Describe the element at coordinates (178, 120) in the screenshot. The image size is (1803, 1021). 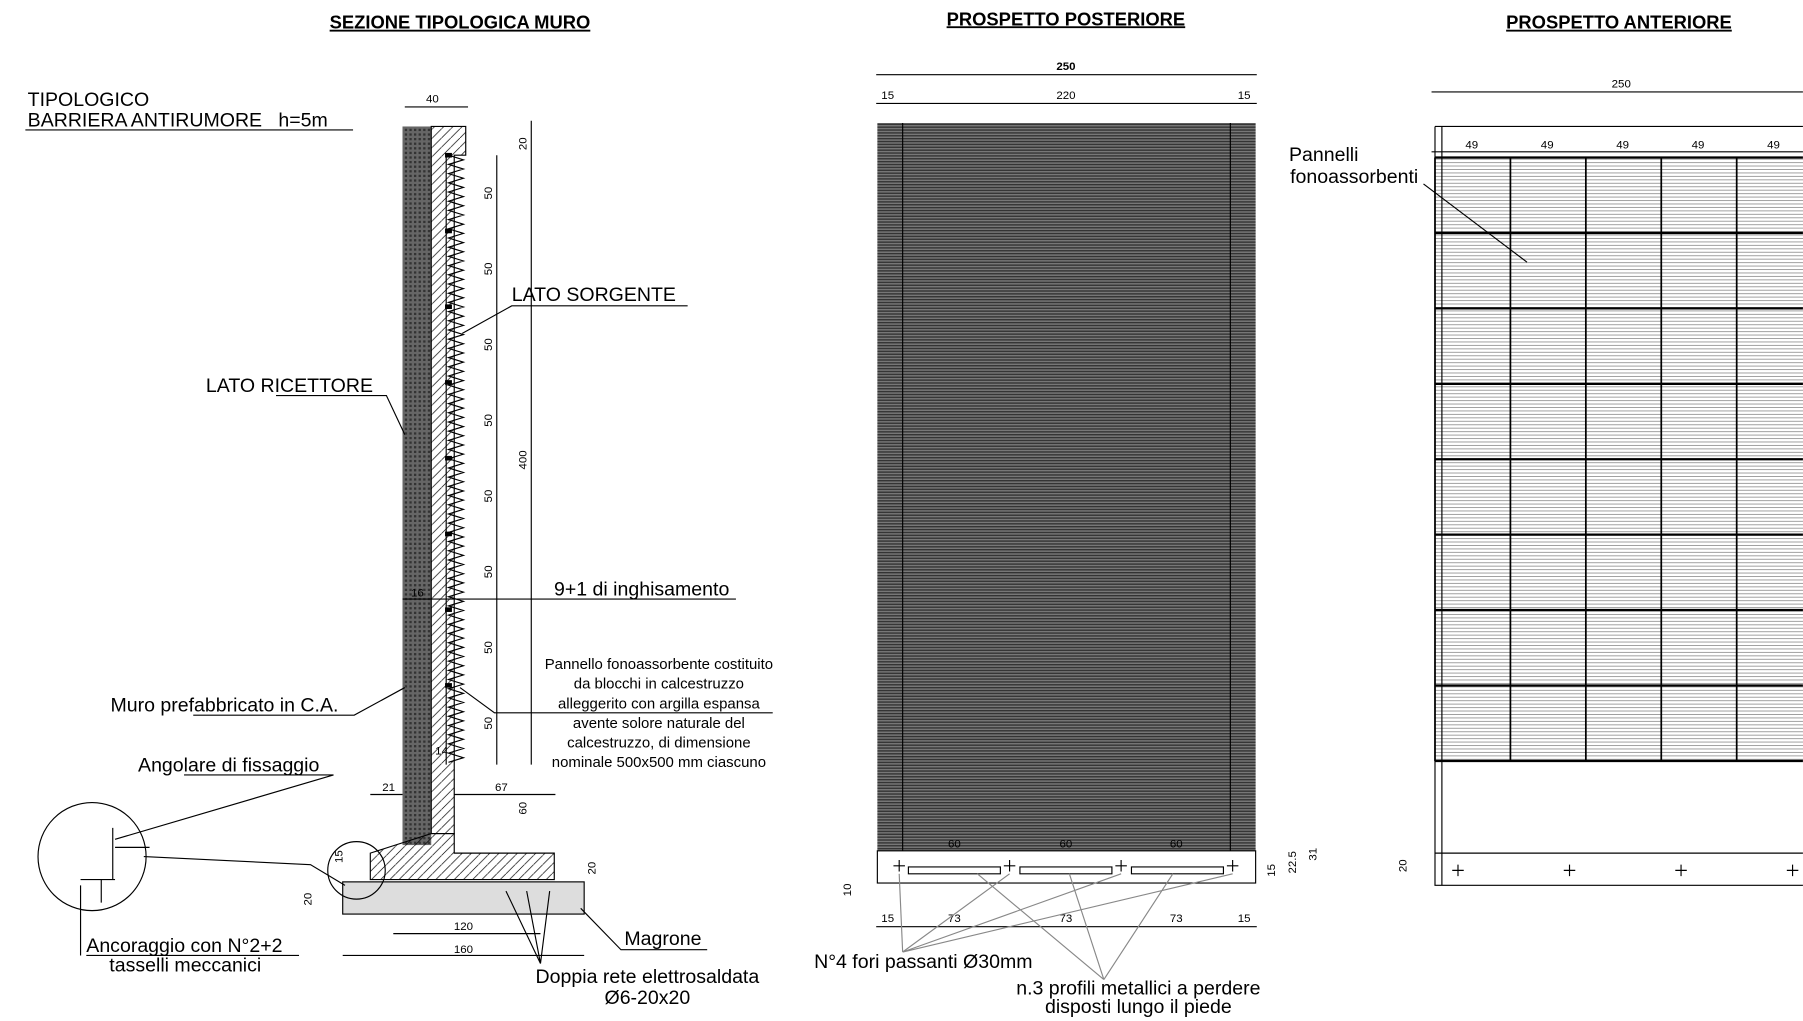
I see `label: BARRIERA ANTIRUMORE h=5m` at that location.